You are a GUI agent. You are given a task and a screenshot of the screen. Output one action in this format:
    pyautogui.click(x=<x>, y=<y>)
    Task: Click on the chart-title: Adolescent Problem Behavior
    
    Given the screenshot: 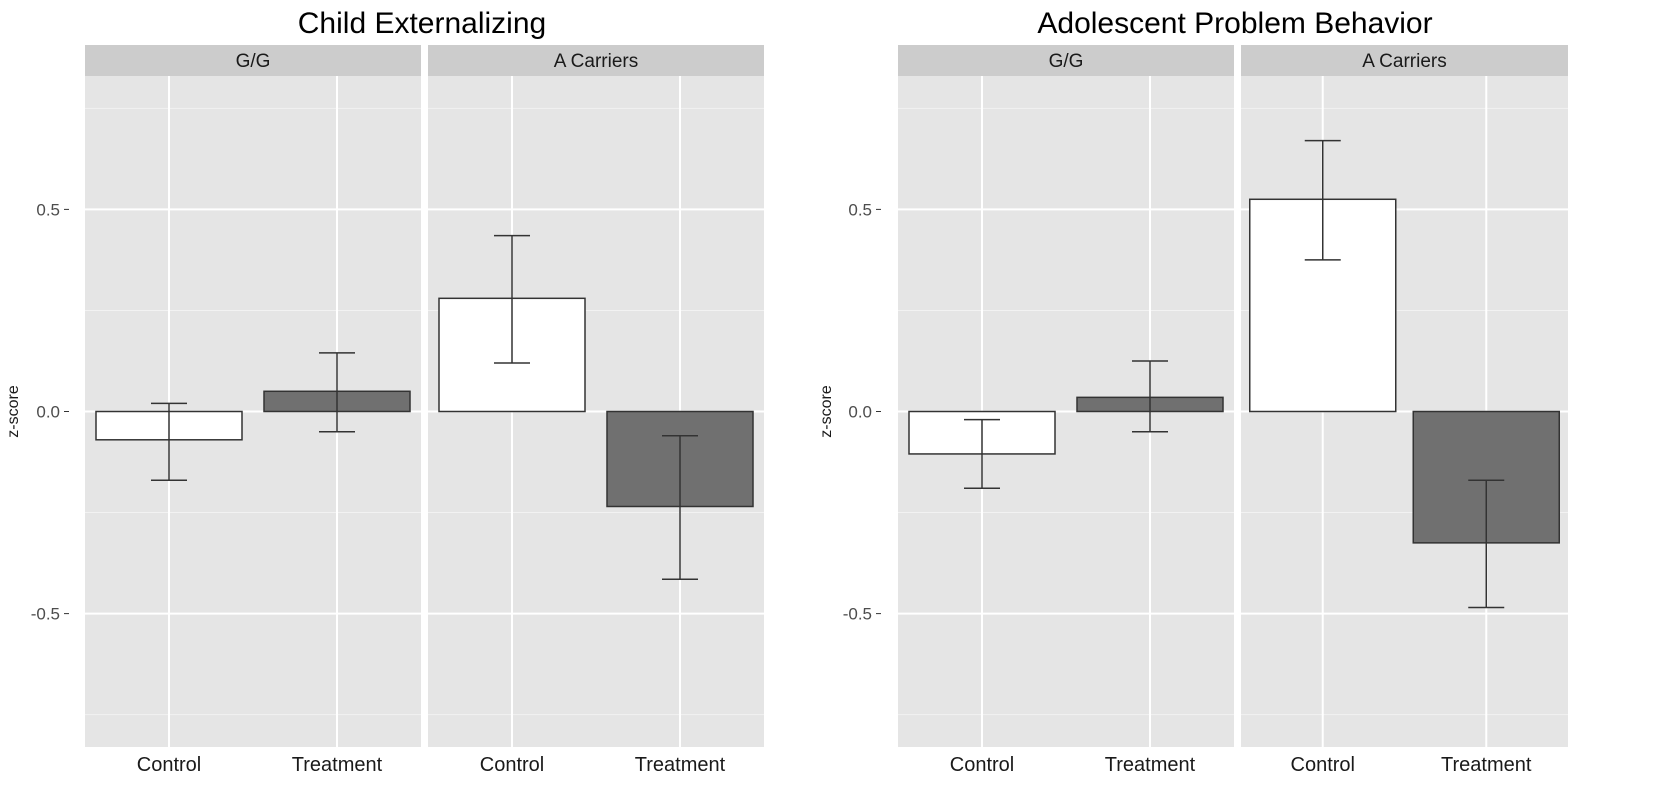 What is the action you would take?
    pyautogui.click(x=1234, y=23)
    